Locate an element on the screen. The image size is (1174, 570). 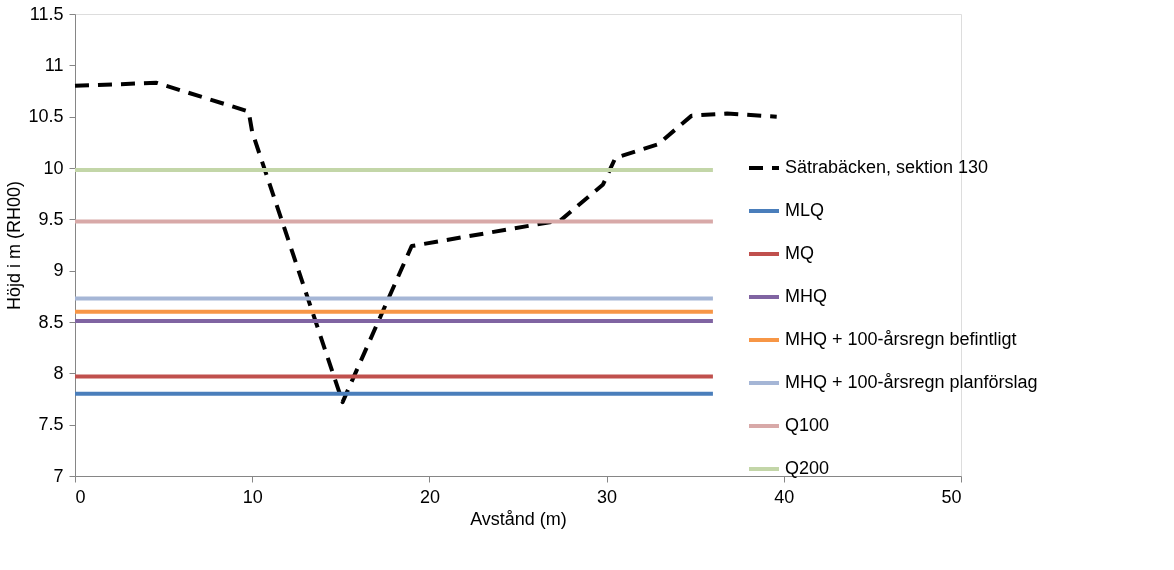
legend-label: MLQ is located at coordinates (805, 210).